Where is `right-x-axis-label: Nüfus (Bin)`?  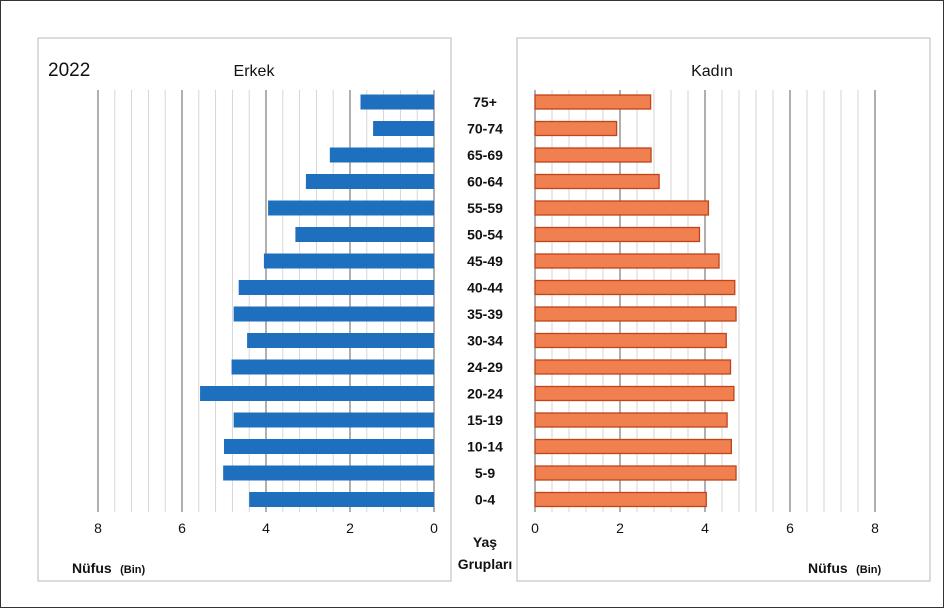 right-x-axis-label: Nüfus (Bin) is located at coordinates (845, 568).